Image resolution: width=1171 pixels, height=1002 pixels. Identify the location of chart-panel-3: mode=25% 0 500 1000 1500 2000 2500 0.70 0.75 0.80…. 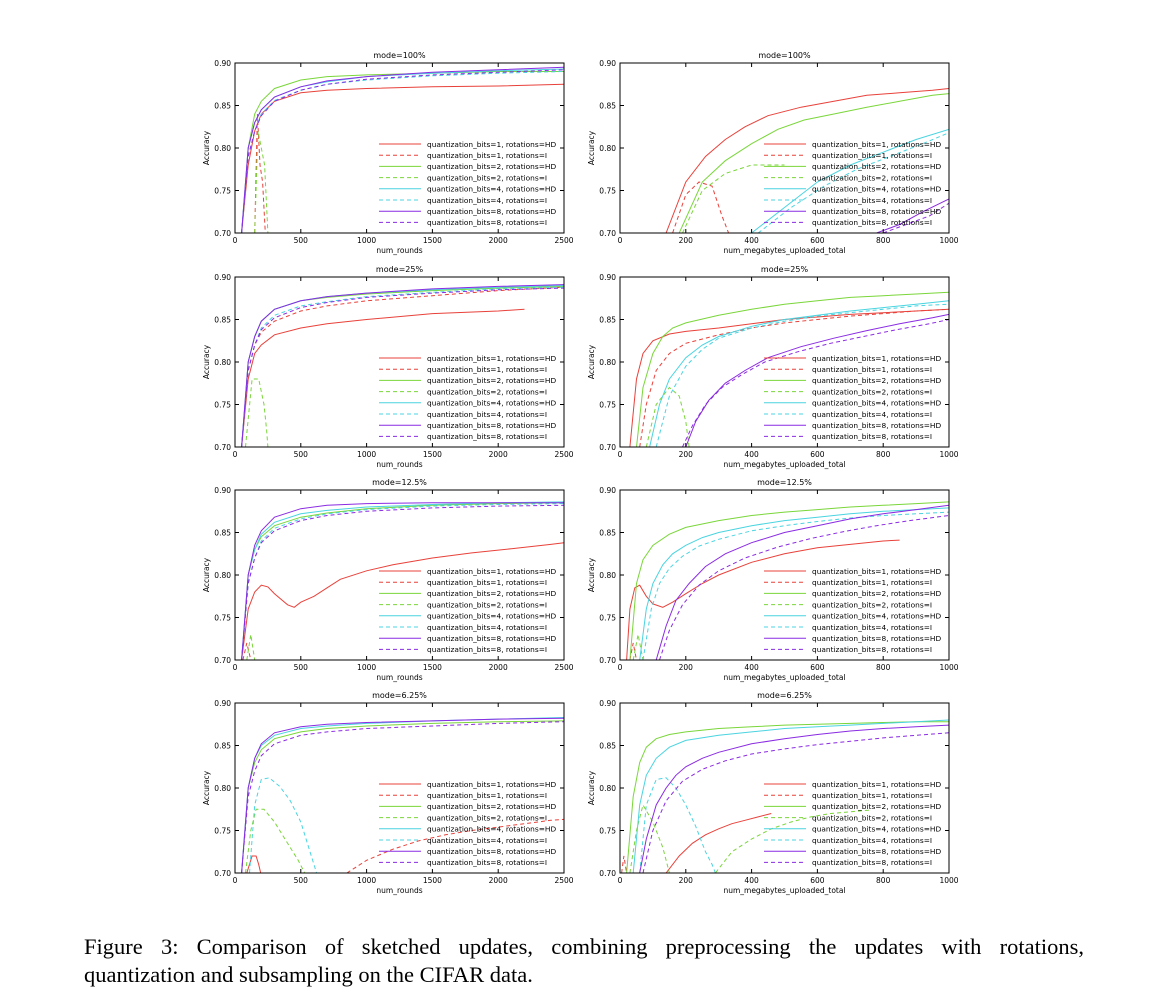
(388, 367).